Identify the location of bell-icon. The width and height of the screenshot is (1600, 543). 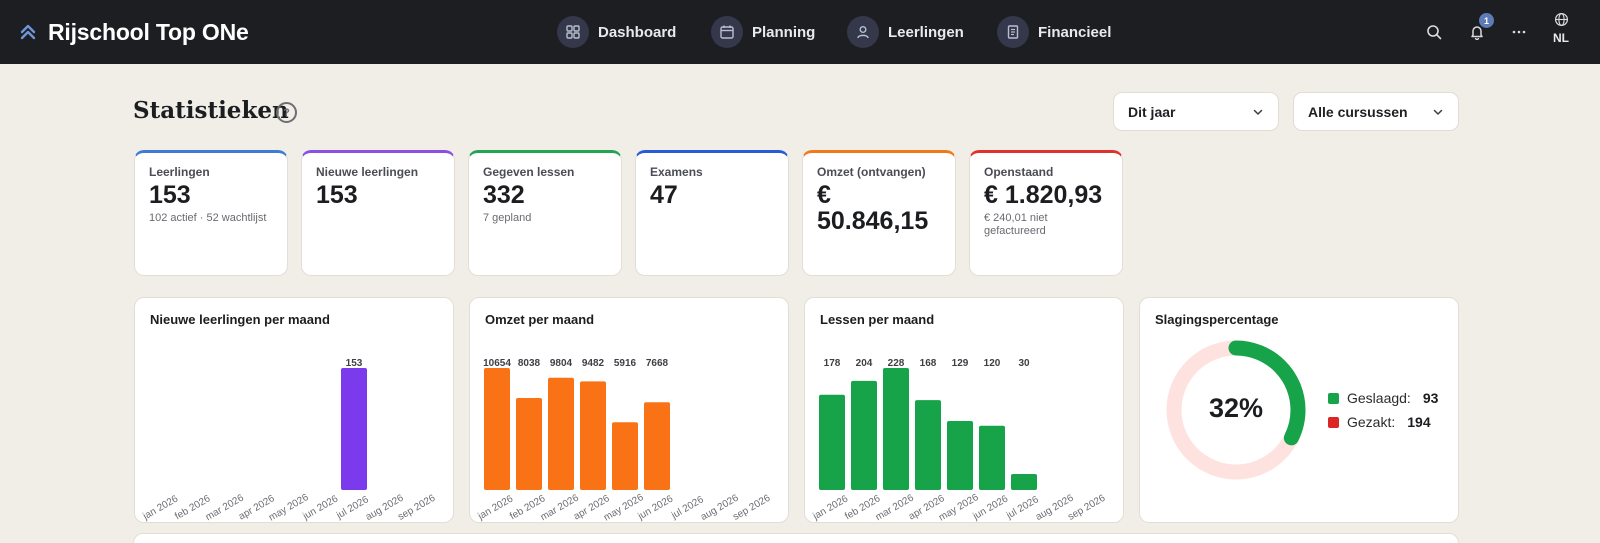
(1477, 33).